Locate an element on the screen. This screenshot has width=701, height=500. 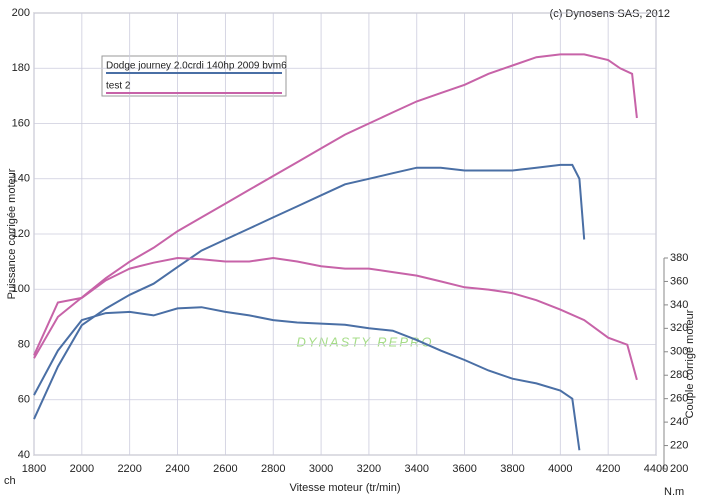
y2-tick-label: 200 is located at coordinates (679, 469).